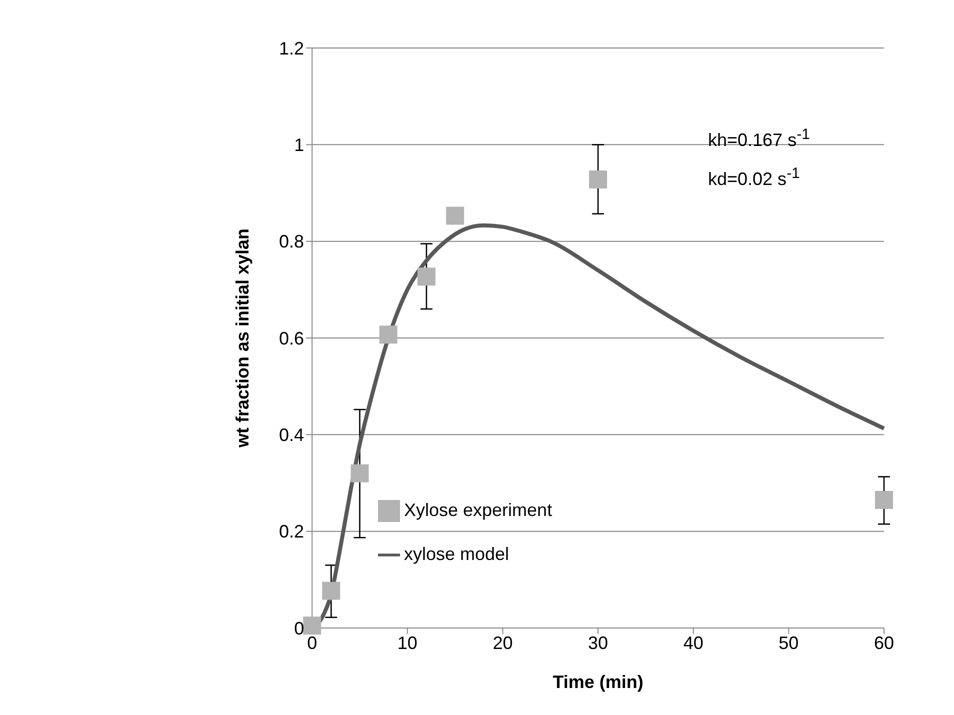  What do you see at coordinates (299, 628) in the screenshot?
I see `y-tick-label: 0` at bounding box center [299, 628].